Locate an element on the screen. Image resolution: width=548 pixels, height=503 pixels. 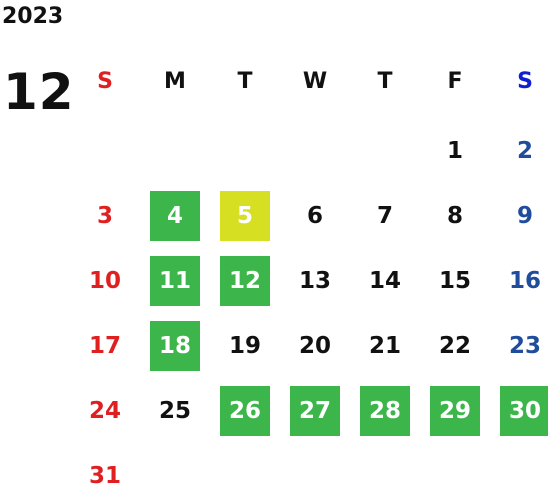
day-cell-28: 28 is located at coordinates (385, 411).